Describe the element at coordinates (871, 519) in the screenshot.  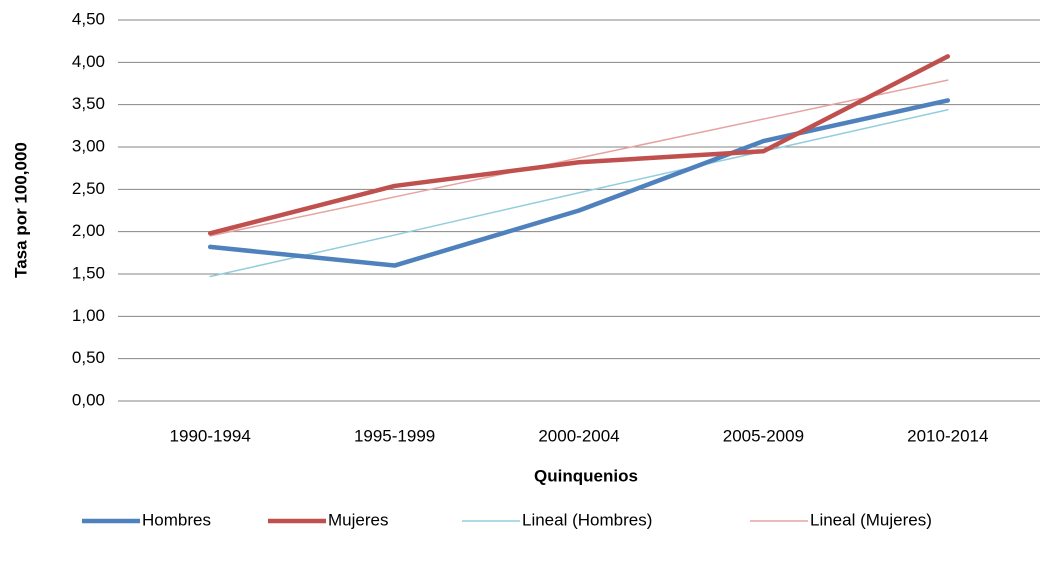
I see `legend-label: Lineal (Mujeres)` at that location.